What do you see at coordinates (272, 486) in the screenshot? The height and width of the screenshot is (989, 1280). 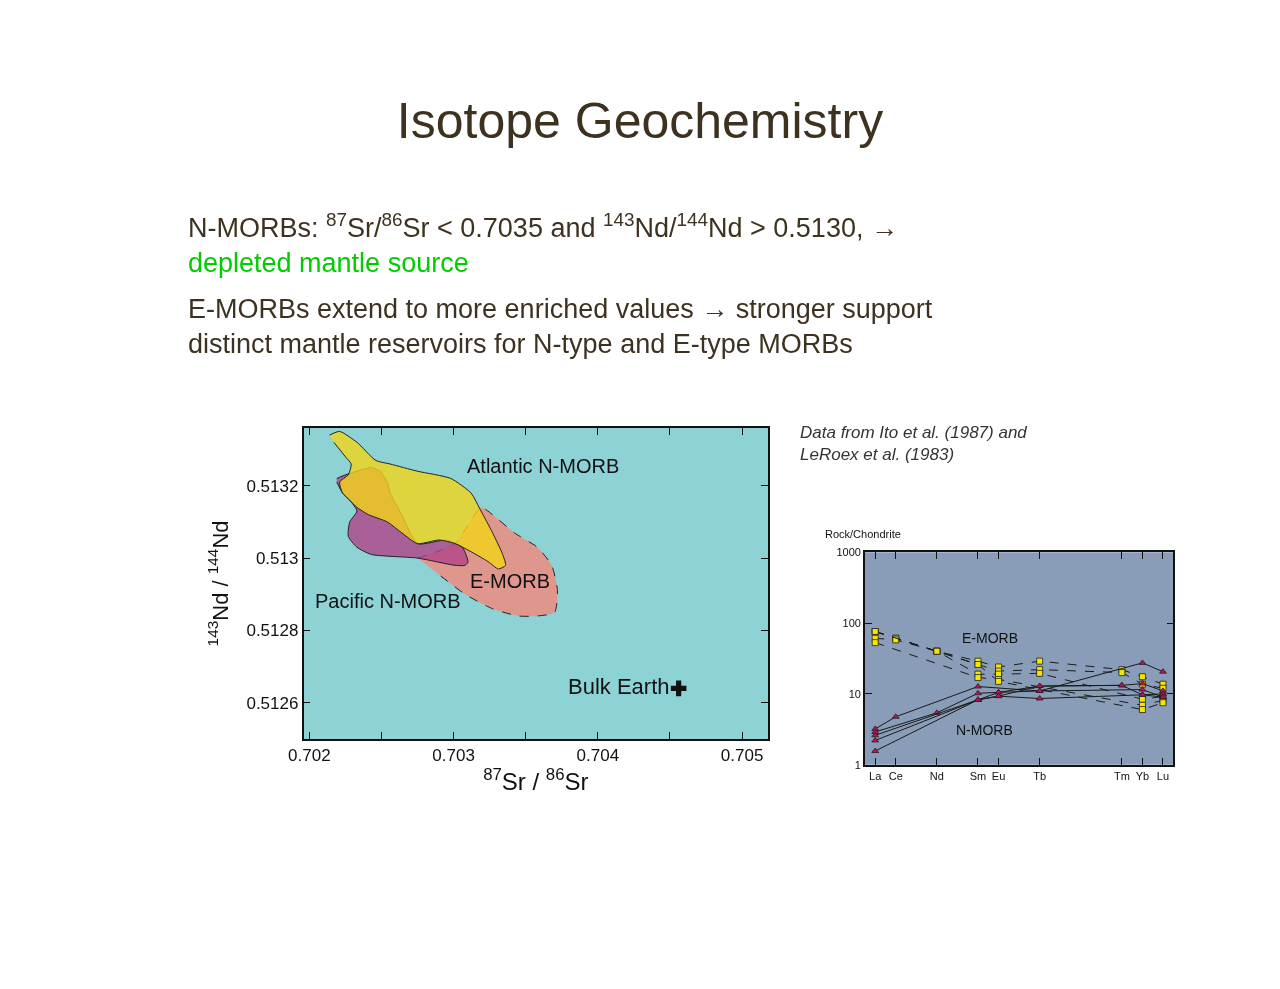 I see `y-tick-label: 0.5132` at bounding box center [272, 486].